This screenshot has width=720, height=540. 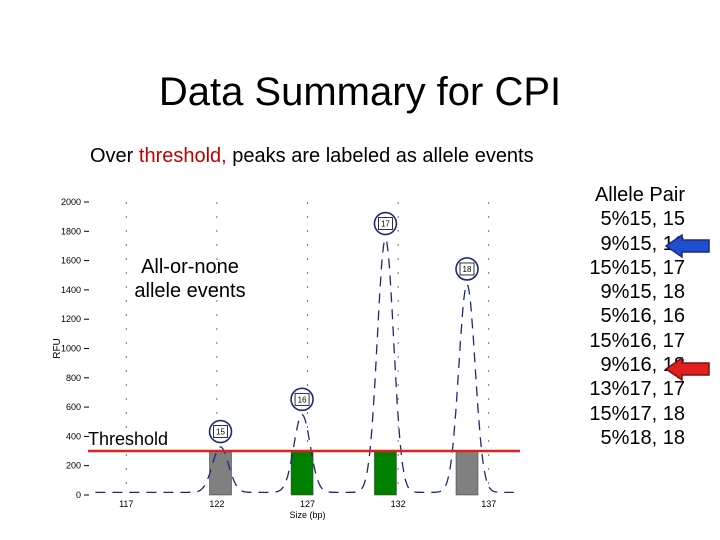 I want to click on peak-label: 17, so click(x=385, y=224).